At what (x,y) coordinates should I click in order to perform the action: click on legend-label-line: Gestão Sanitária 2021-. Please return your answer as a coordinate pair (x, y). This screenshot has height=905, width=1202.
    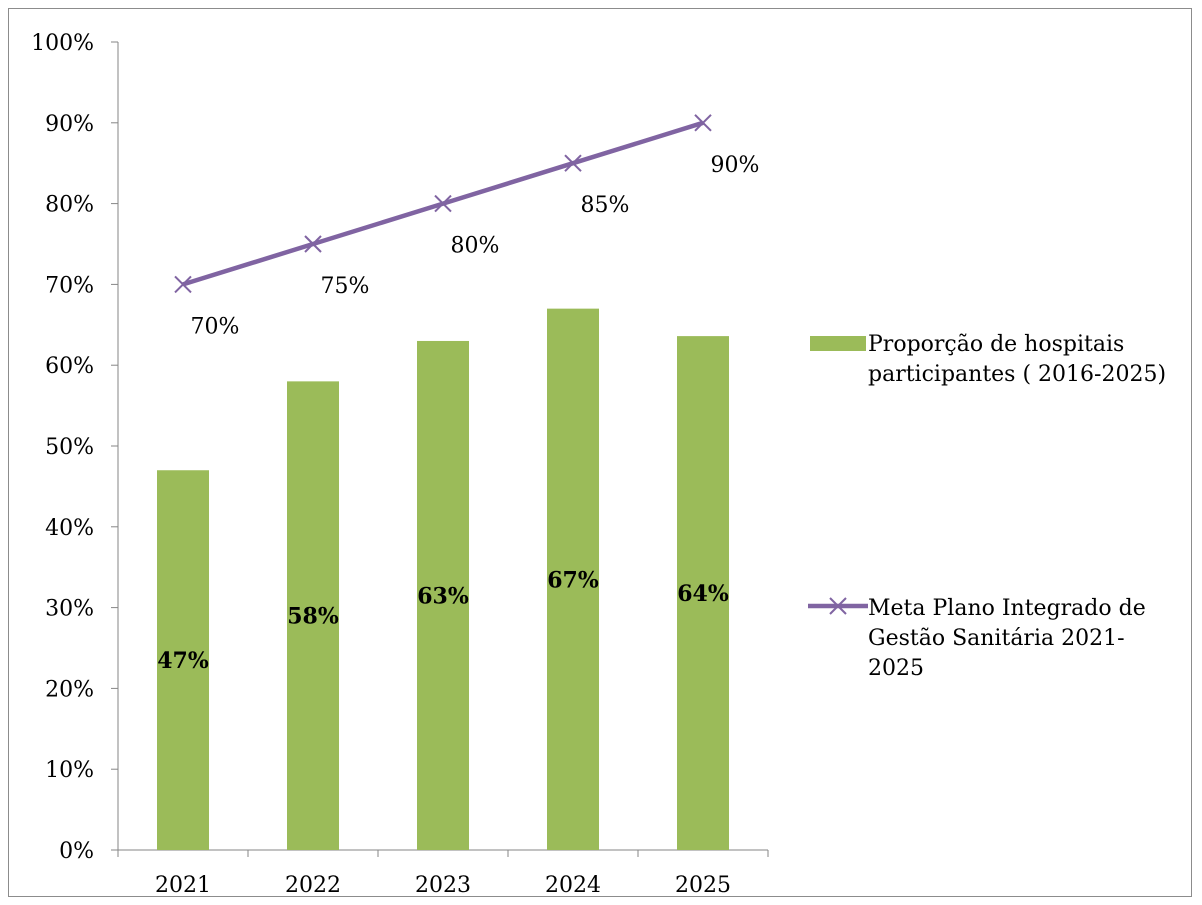
    Looking at the image, I should click on (996, 638).